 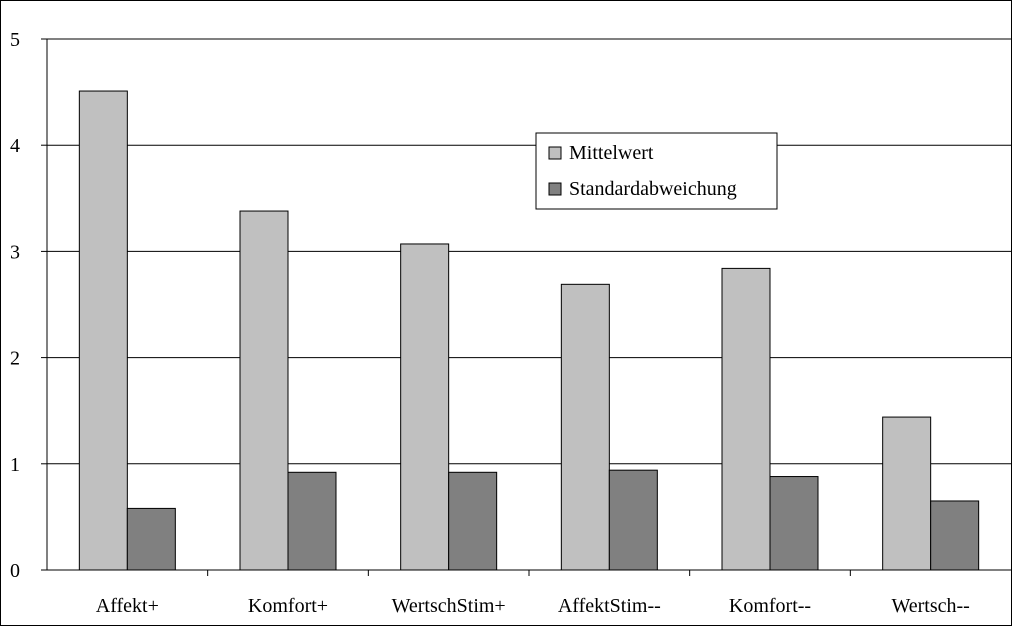 I want to click on legend-box, so click(x=656, y=171).